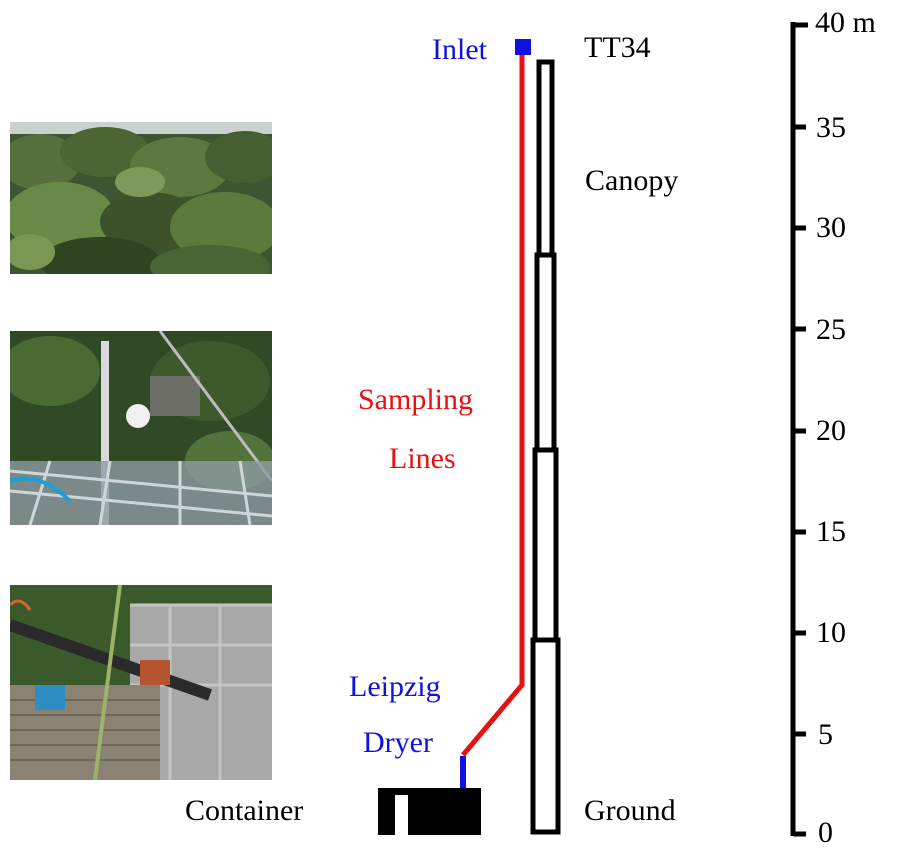 The height and width of the screenshot is (850, 905). What do you see at coordinates (459, 49) in the screenshot?
I see `inlet-label: Inlet` at bounding box center [459, 49].